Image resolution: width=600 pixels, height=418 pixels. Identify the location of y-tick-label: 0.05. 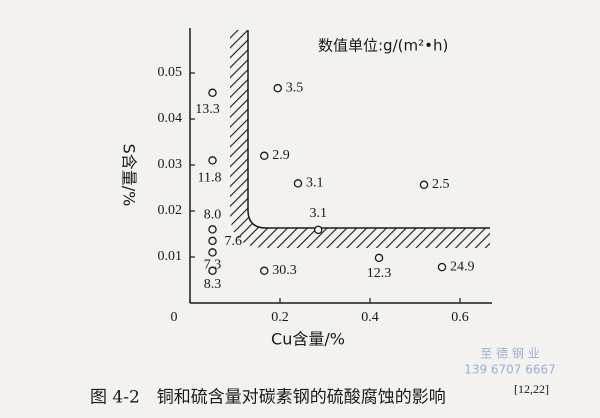
(170, 72).